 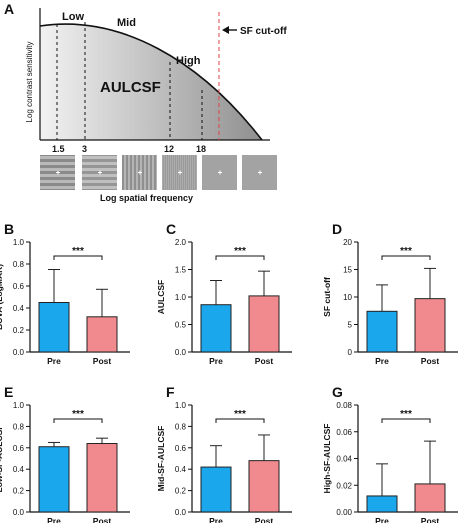 I want to click on csf-curve, so click(x=151, y=82).